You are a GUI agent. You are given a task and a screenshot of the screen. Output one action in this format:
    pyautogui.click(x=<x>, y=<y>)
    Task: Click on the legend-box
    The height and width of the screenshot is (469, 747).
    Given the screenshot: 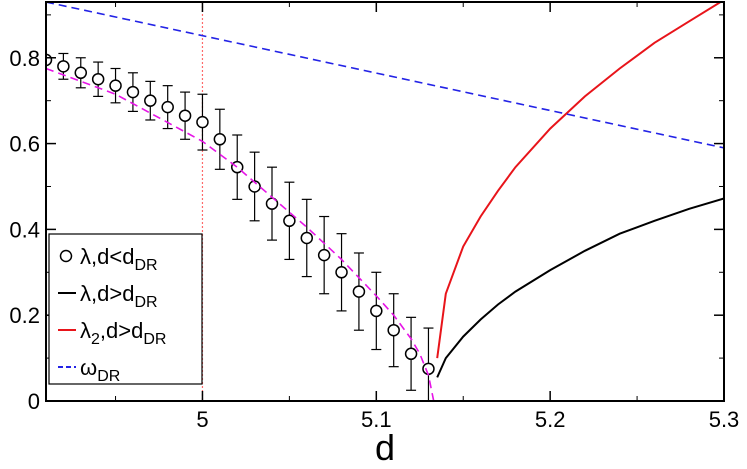 What is the action you would take?
    pyautogui.click(x=125, y=309)
    